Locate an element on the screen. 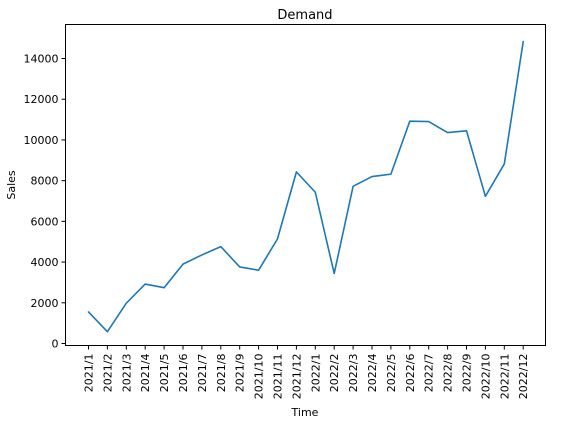  x-tick-label: 2021/2 is located at coordinates (107, 373).